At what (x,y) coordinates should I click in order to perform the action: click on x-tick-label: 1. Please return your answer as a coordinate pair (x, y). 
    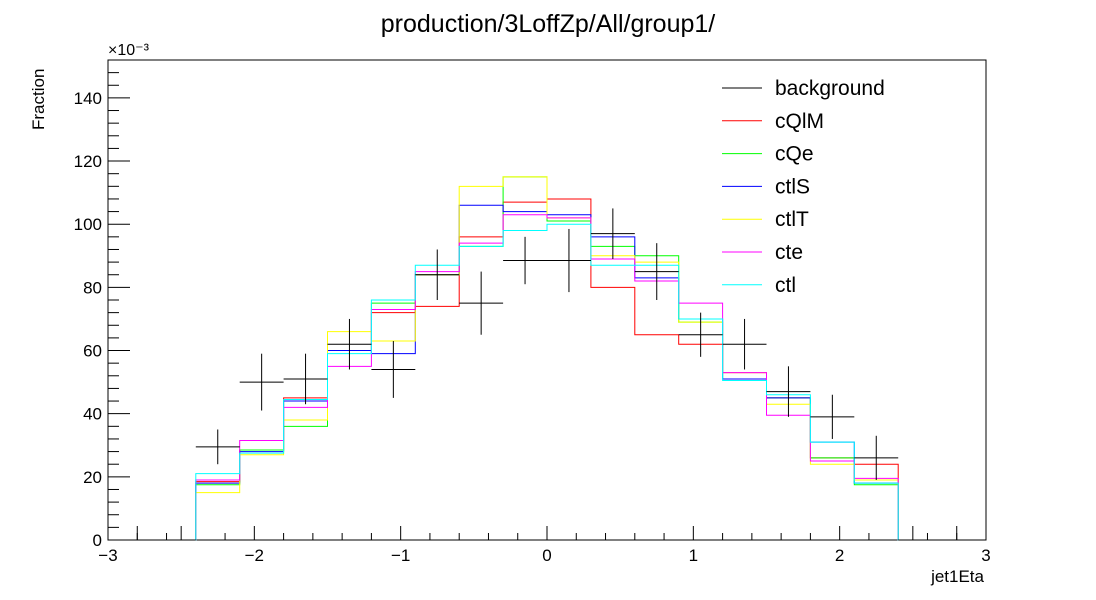
    Looking at the image, I should click on (693, 555).